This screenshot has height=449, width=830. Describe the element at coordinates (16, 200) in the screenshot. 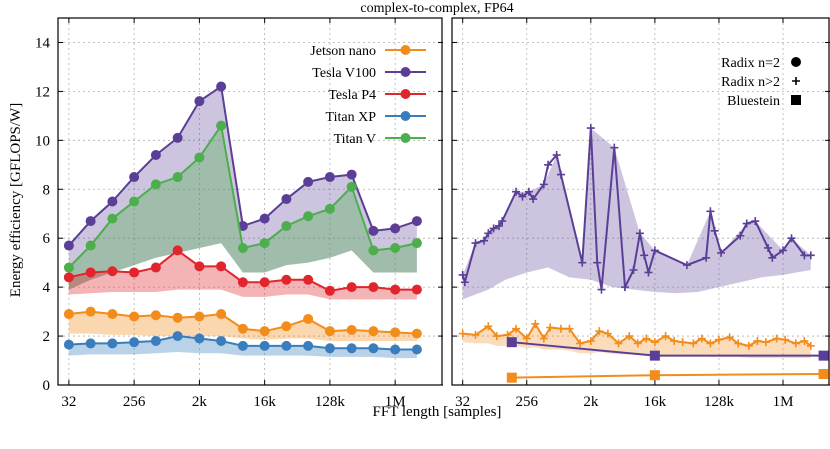

I see `y-axis-title: Energy efficiency [GFLOPS/W]` at that location.